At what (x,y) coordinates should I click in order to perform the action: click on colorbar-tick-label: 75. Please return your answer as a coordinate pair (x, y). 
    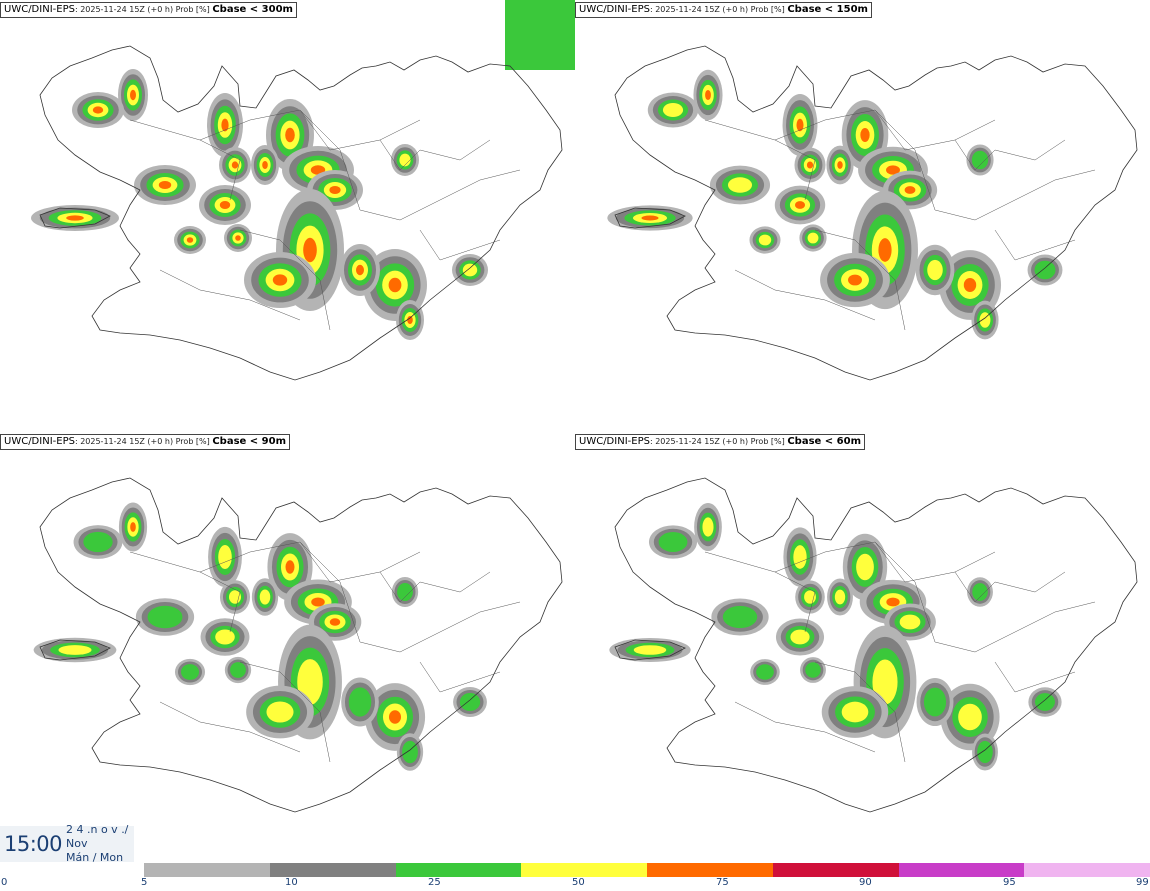
    Looking at the image, I should click on (722, 882).